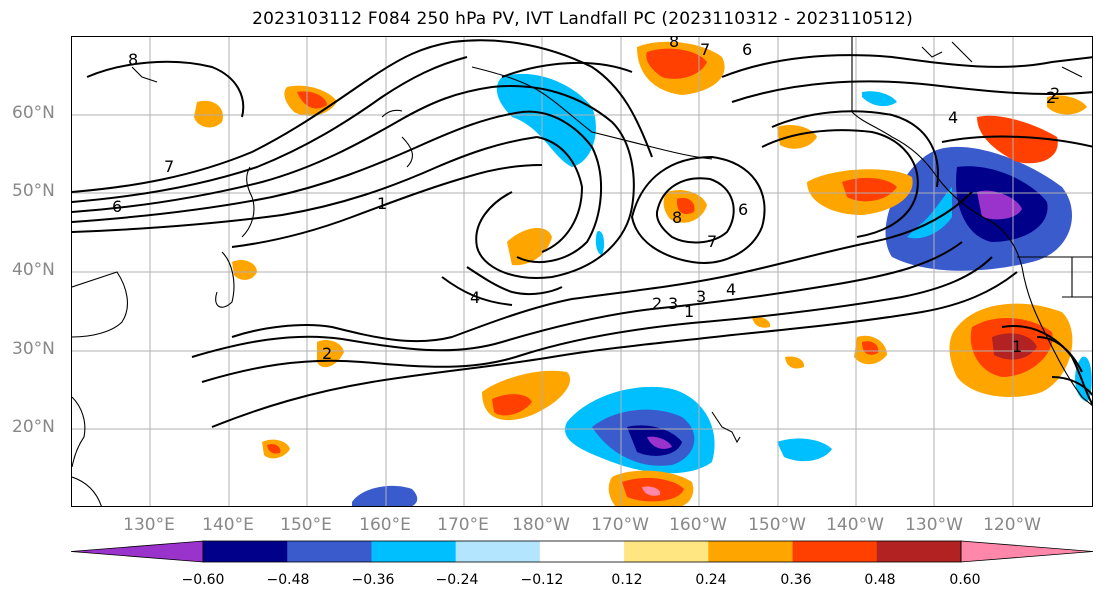  I want to click on lon-label: 130°W, so click(934, 525).